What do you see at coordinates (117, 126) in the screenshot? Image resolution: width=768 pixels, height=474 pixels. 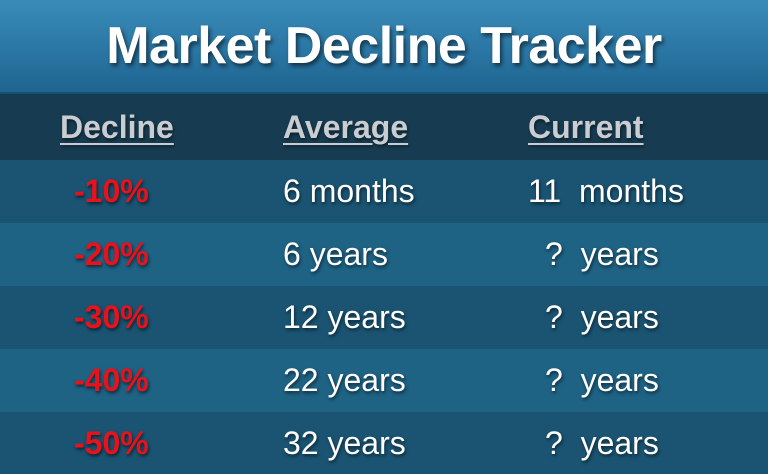 I see `header-decline: Decline` at bounding box center [117, 126].